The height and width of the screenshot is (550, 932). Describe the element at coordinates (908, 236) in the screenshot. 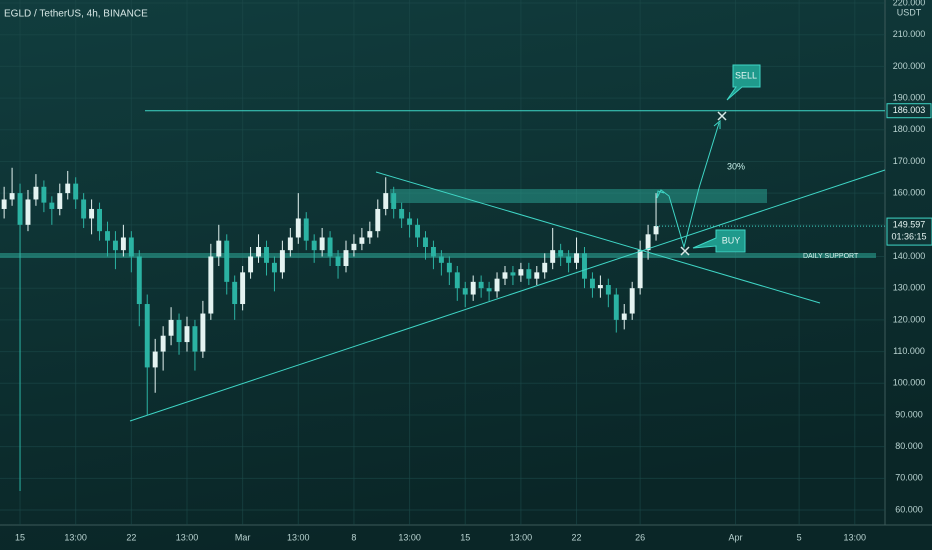

I see `countdown-label: 01:36:15` at that location.